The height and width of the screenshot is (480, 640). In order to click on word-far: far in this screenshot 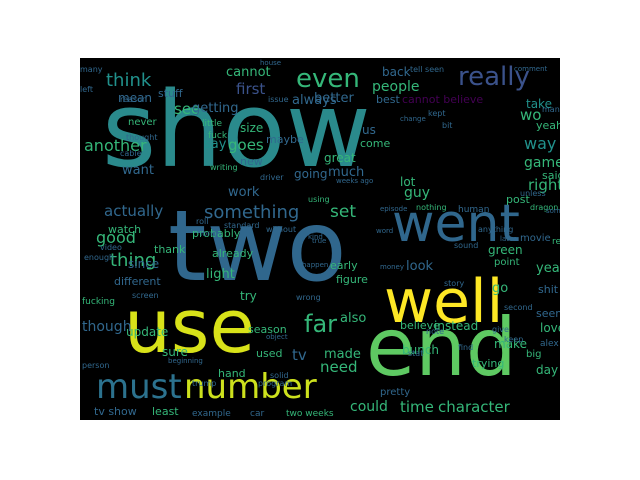, I will do `click(321, 324)`.